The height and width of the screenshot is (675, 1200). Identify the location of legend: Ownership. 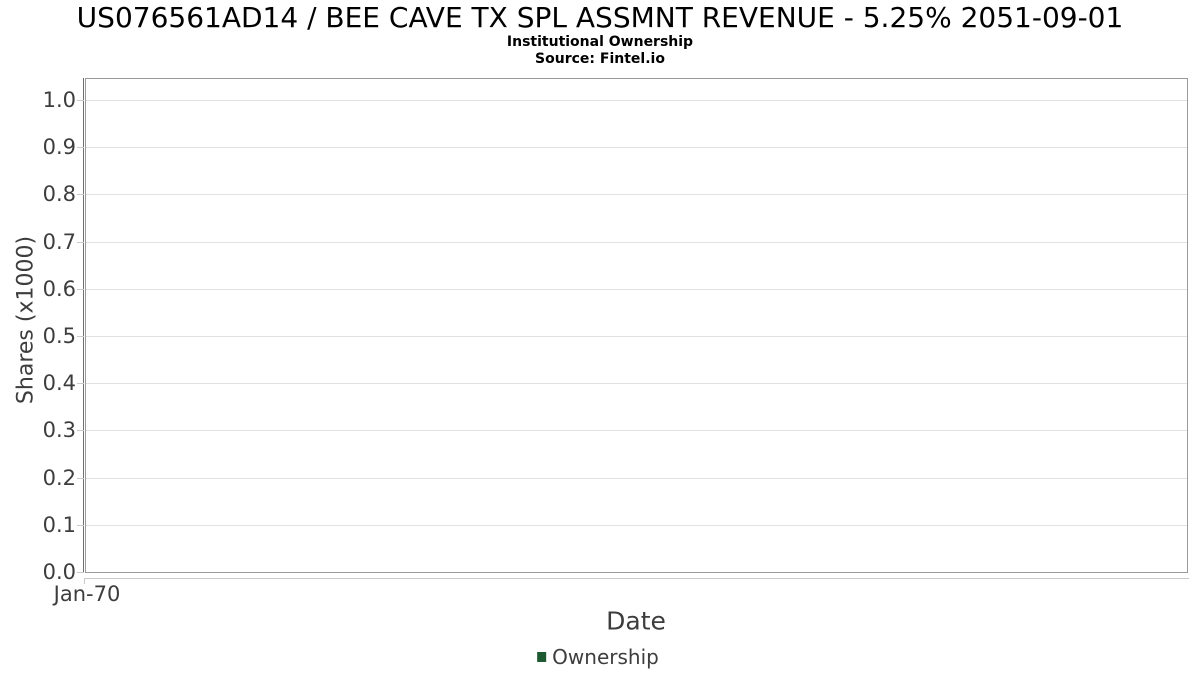
(598, 657).